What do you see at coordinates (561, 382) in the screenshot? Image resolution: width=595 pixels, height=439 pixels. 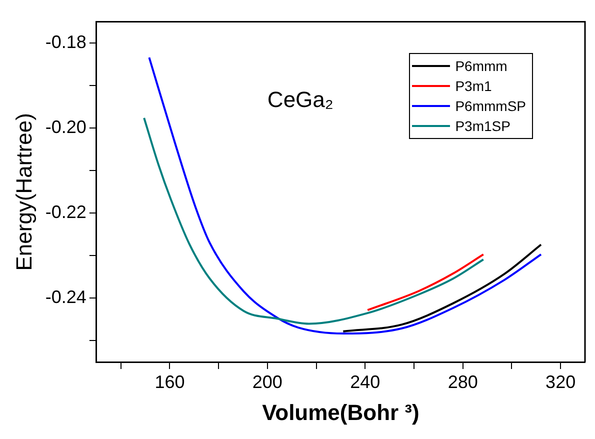 I see `x-tick-label: 320` at bounding box center [561, 382].